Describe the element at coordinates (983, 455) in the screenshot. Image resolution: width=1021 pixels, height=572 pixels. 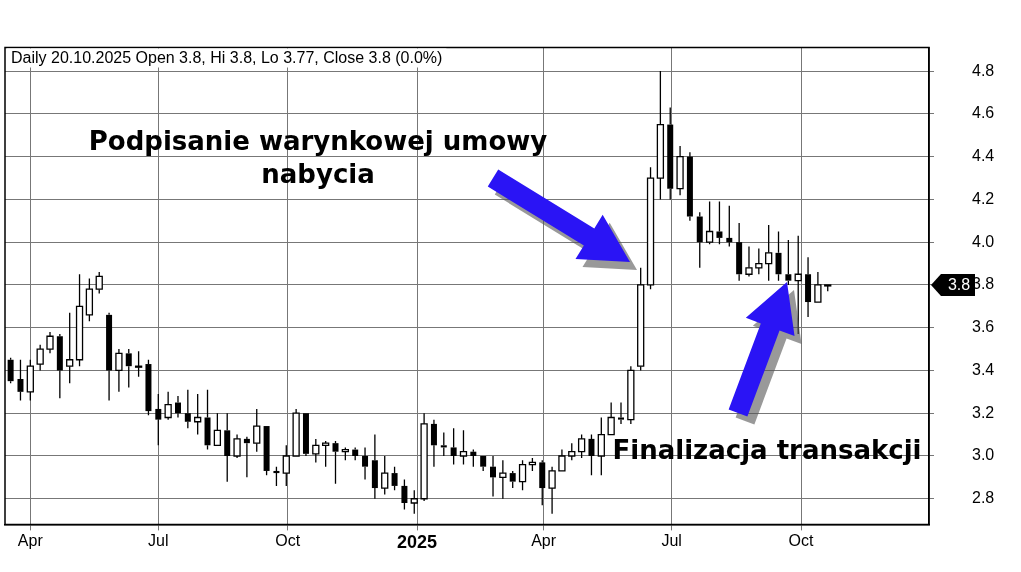
I see `y-tick-label: 3.0` at that location.